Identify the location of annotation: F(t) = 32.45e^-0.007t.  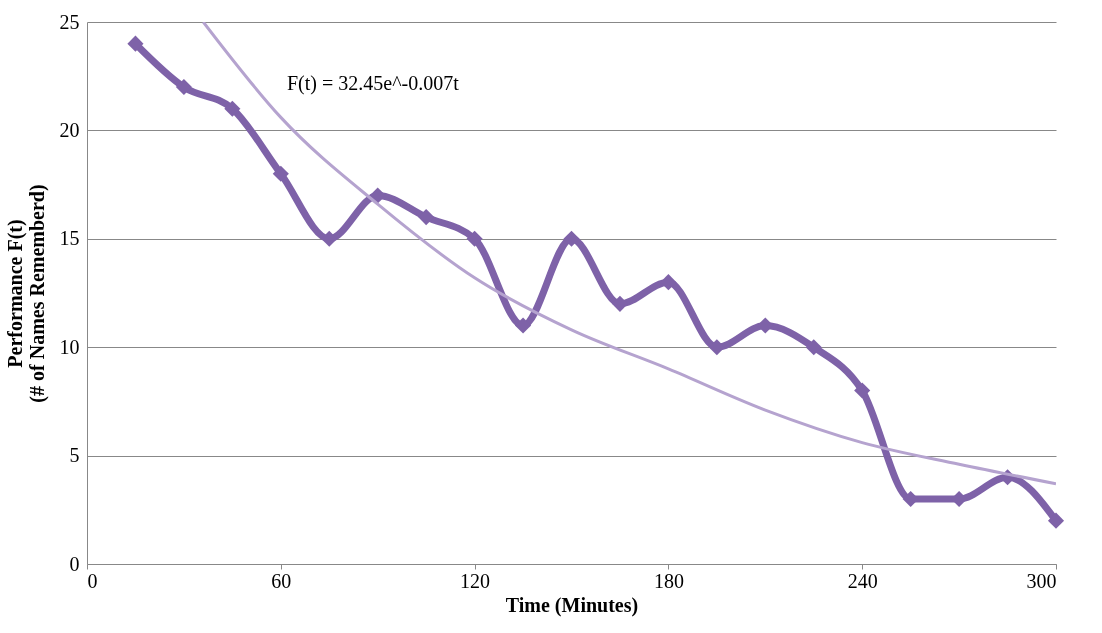
(373, 83).